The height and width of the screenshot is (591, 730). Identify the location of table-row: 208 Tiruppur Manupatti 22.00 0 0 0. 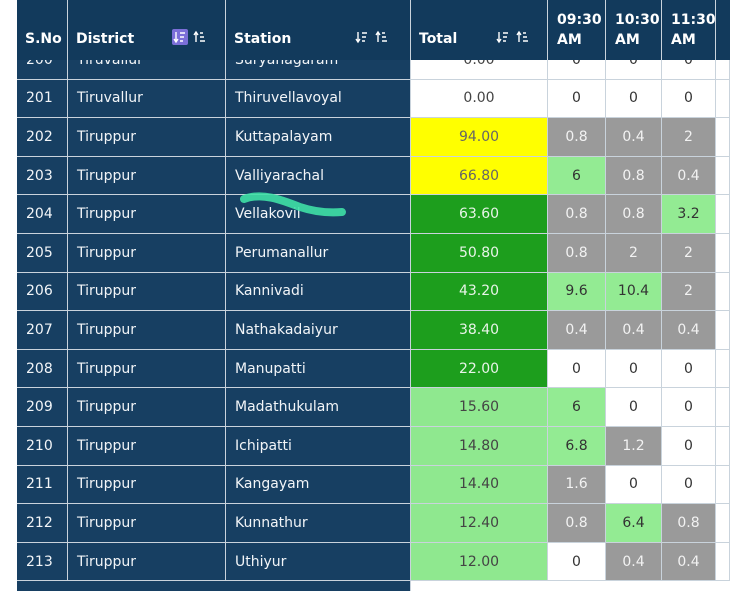
(365, 369).